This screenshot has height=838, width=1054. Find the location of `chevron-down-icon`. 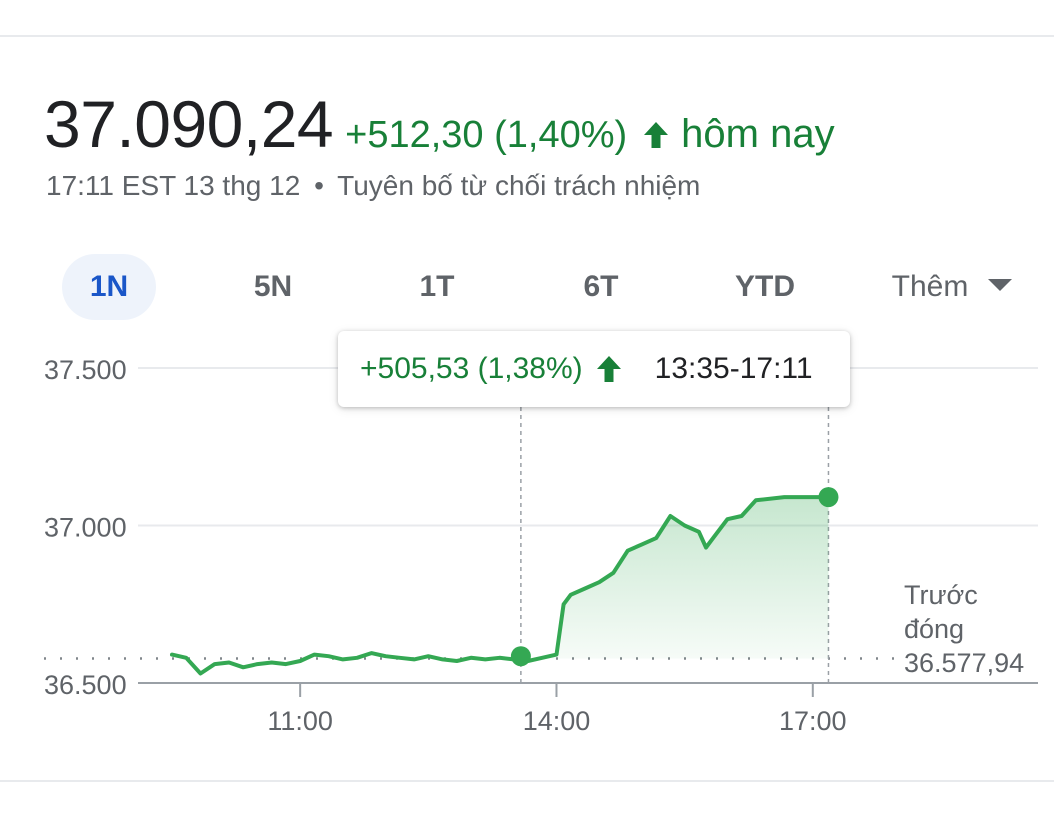

chevron-down-icon is located at coordinates (1000, 285).